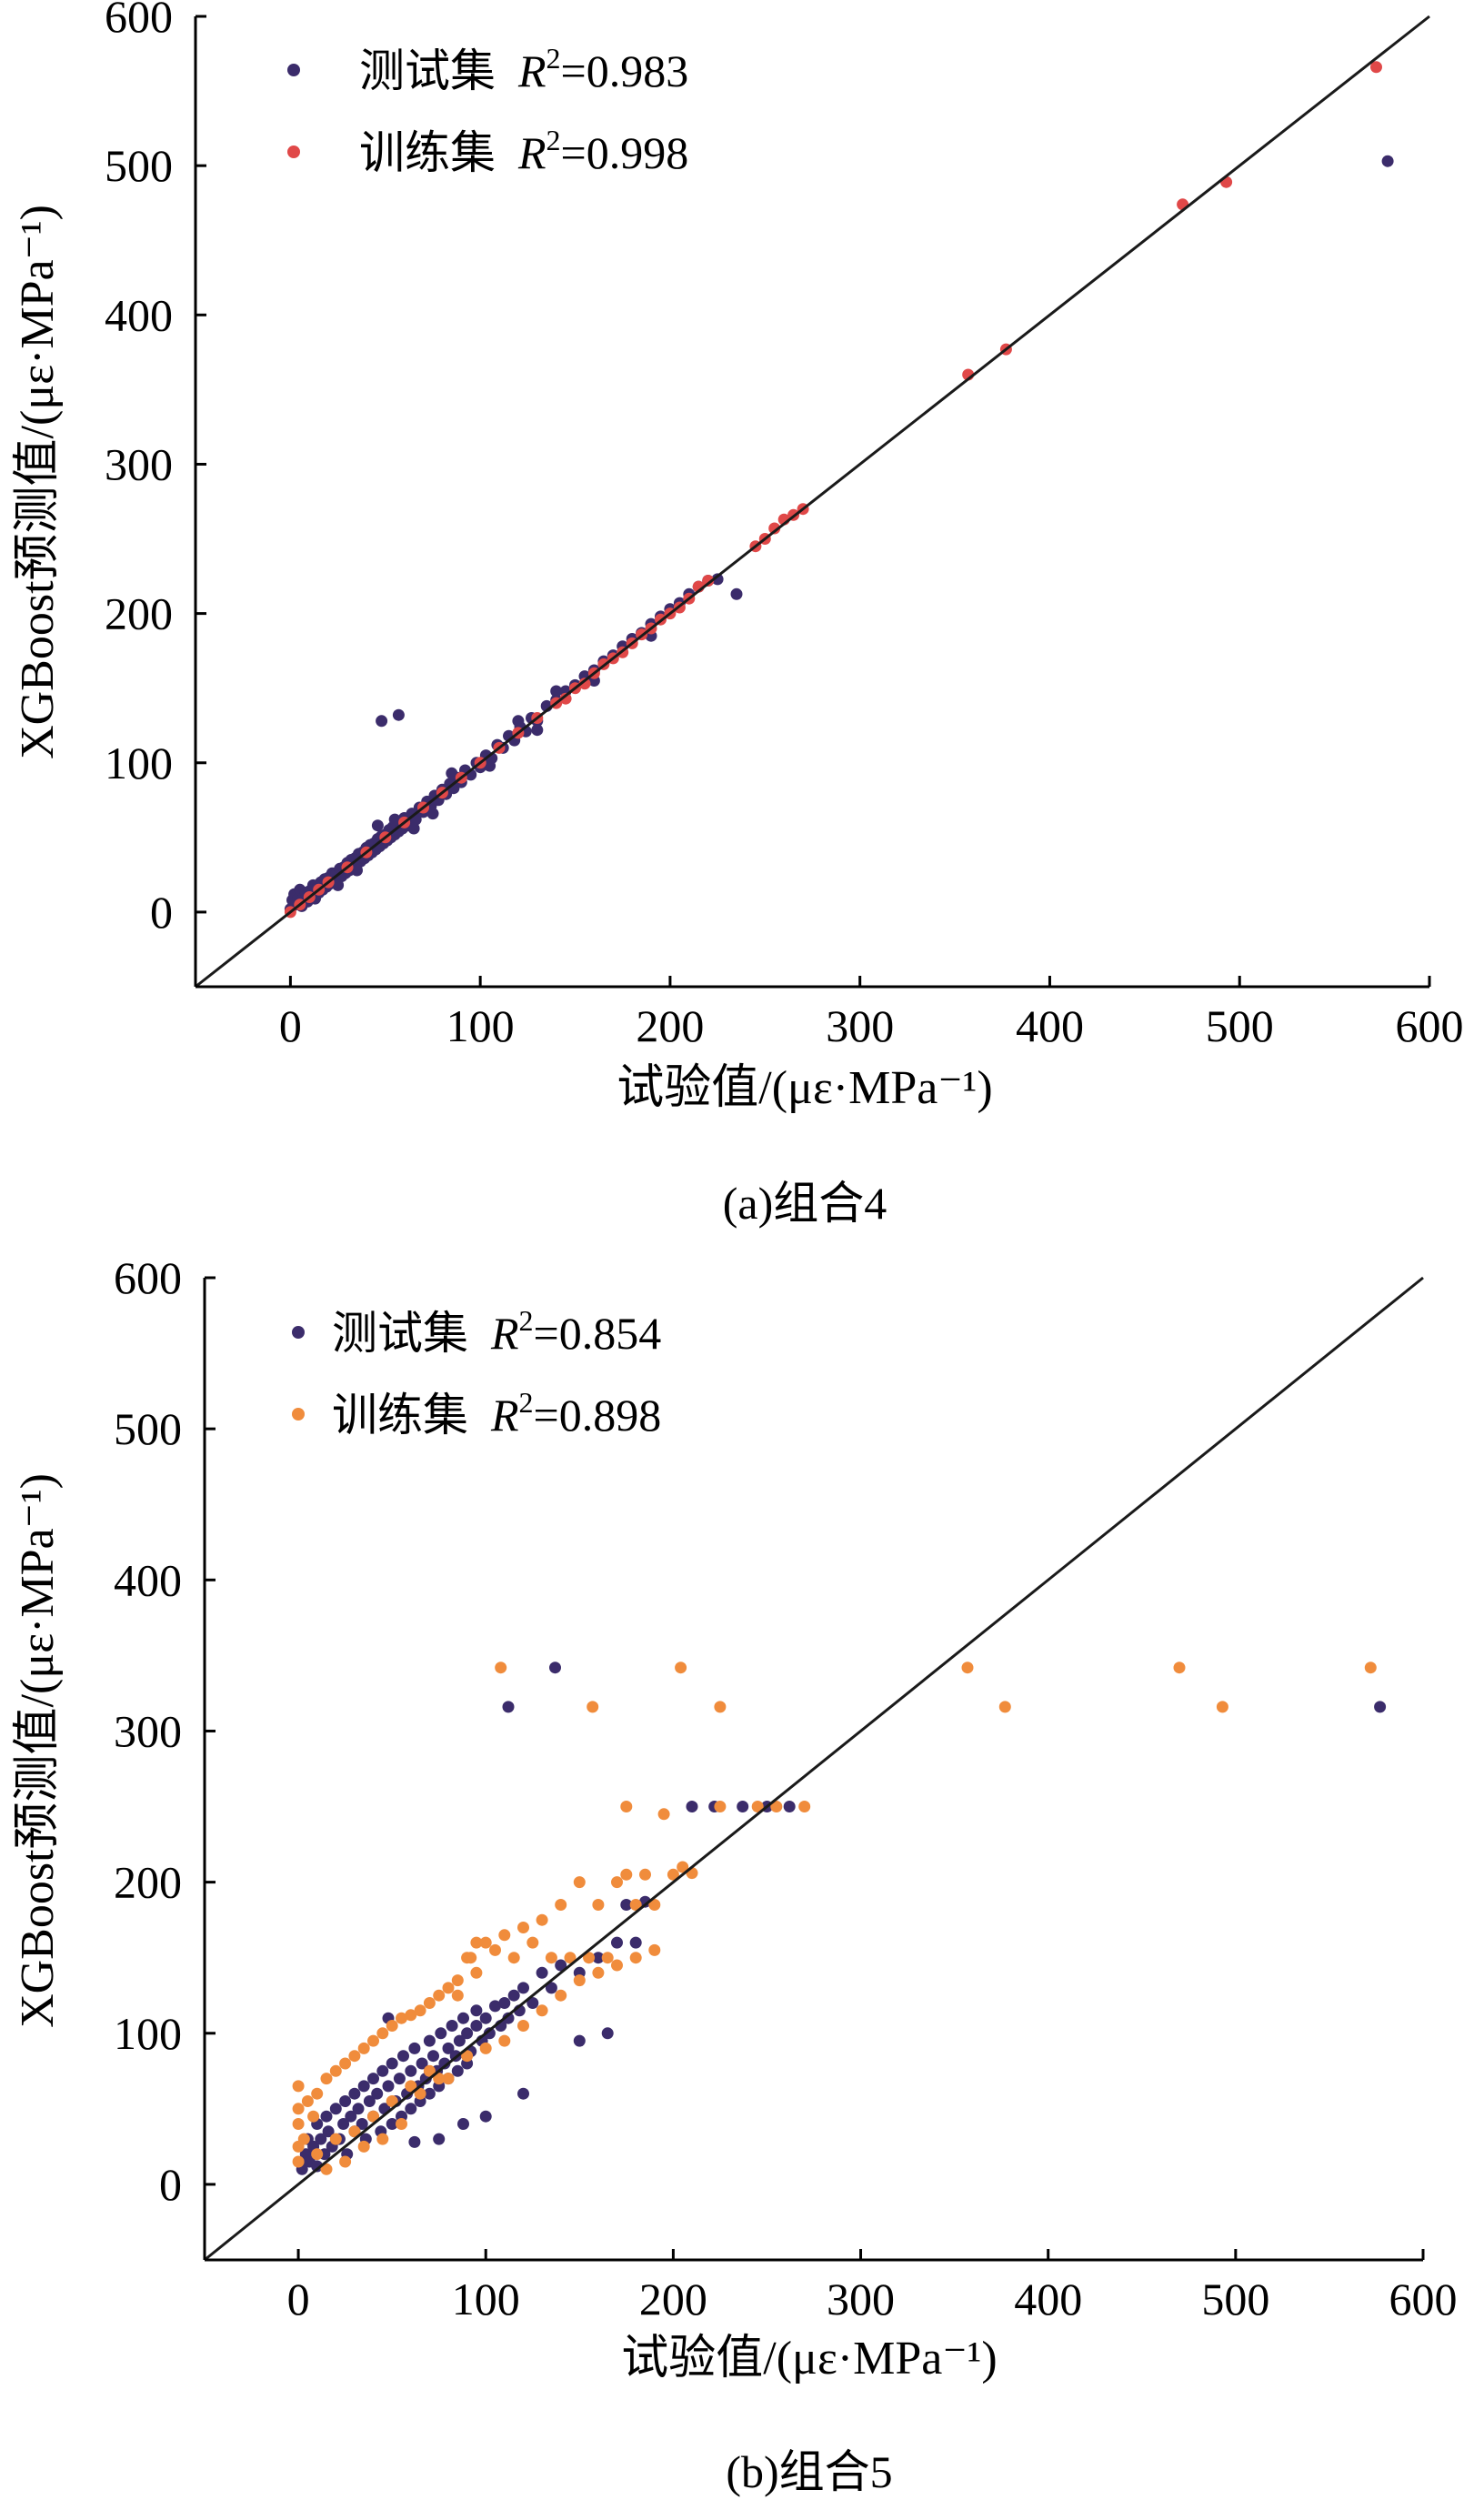  What do you see at coordinates (38, 1750) in the screenshot?
I see `y-axis-title: XGBoost预测值/(με·MPa⁻¹)` at bounding box center [38, 1750].